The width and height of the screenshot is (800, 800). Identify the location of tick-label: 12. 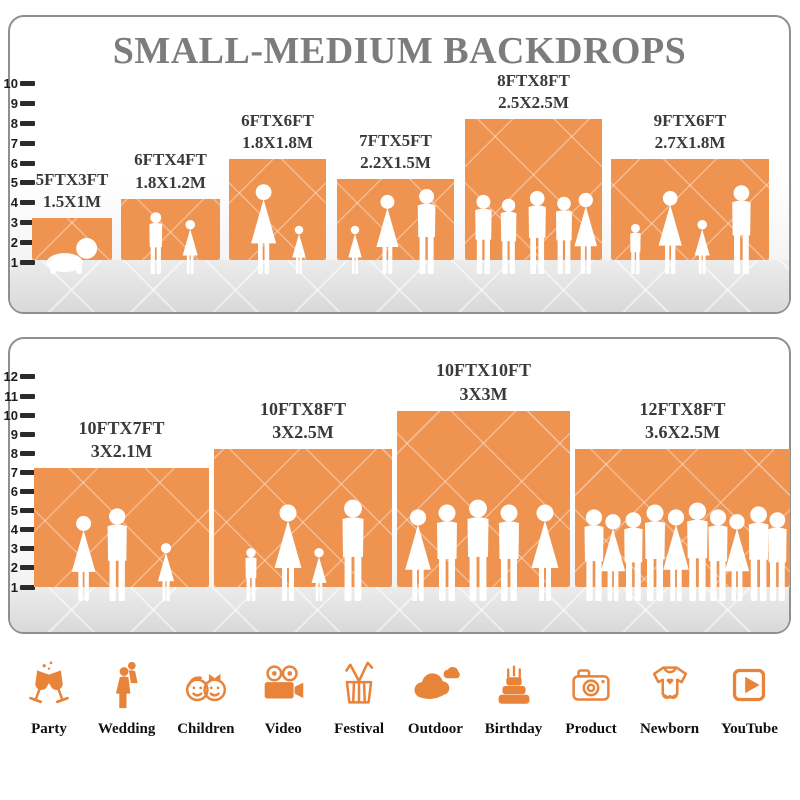
(10, 377).